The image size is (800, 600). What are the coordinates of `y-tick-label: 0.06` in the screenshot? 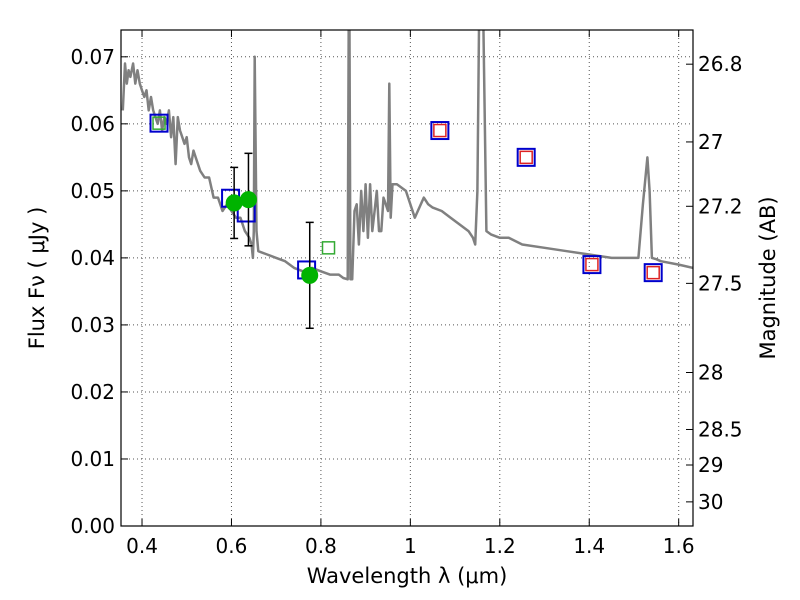 It's located at (92, 124).